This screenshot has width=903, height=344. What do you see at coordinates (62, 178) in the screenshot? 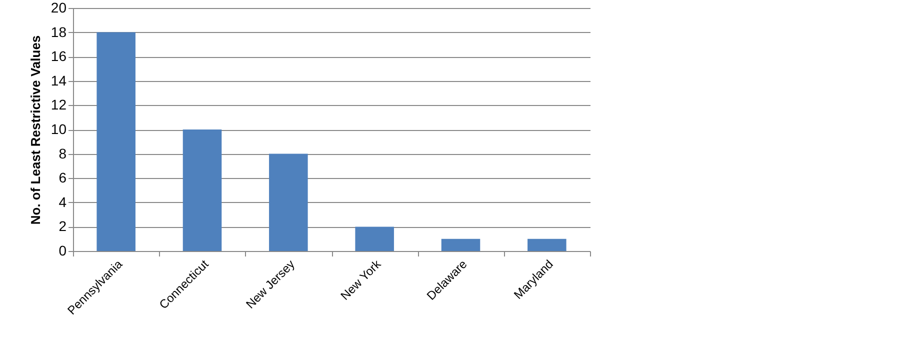
I see `y-tick-label: 6` at bounding box center [62, 178].